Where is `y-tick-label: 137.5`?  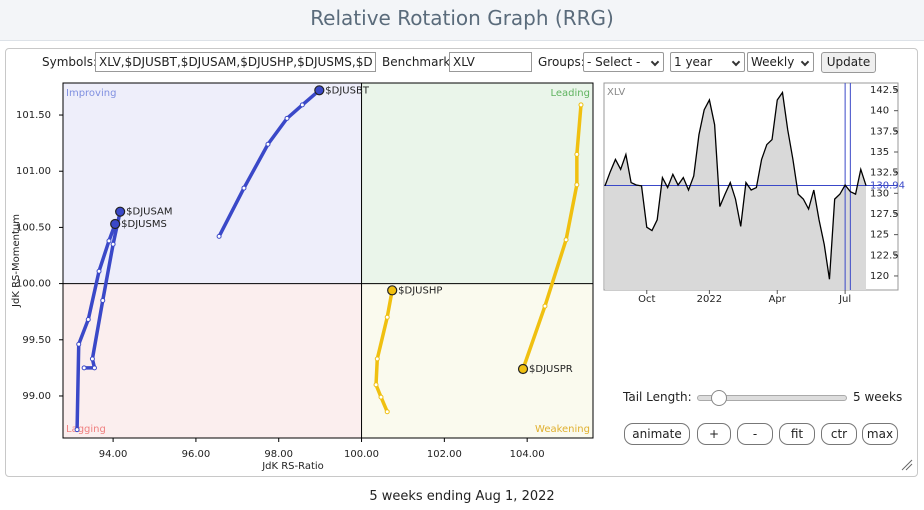 y-tick-label: 137.5 is located at coordinates (884, 131).